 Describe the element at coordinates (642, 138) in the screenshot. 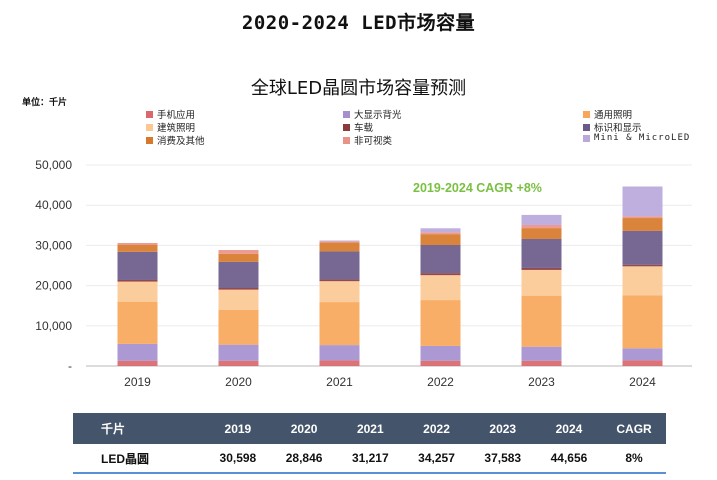

I see `legend-label: Mini & MicroLED` at that location.